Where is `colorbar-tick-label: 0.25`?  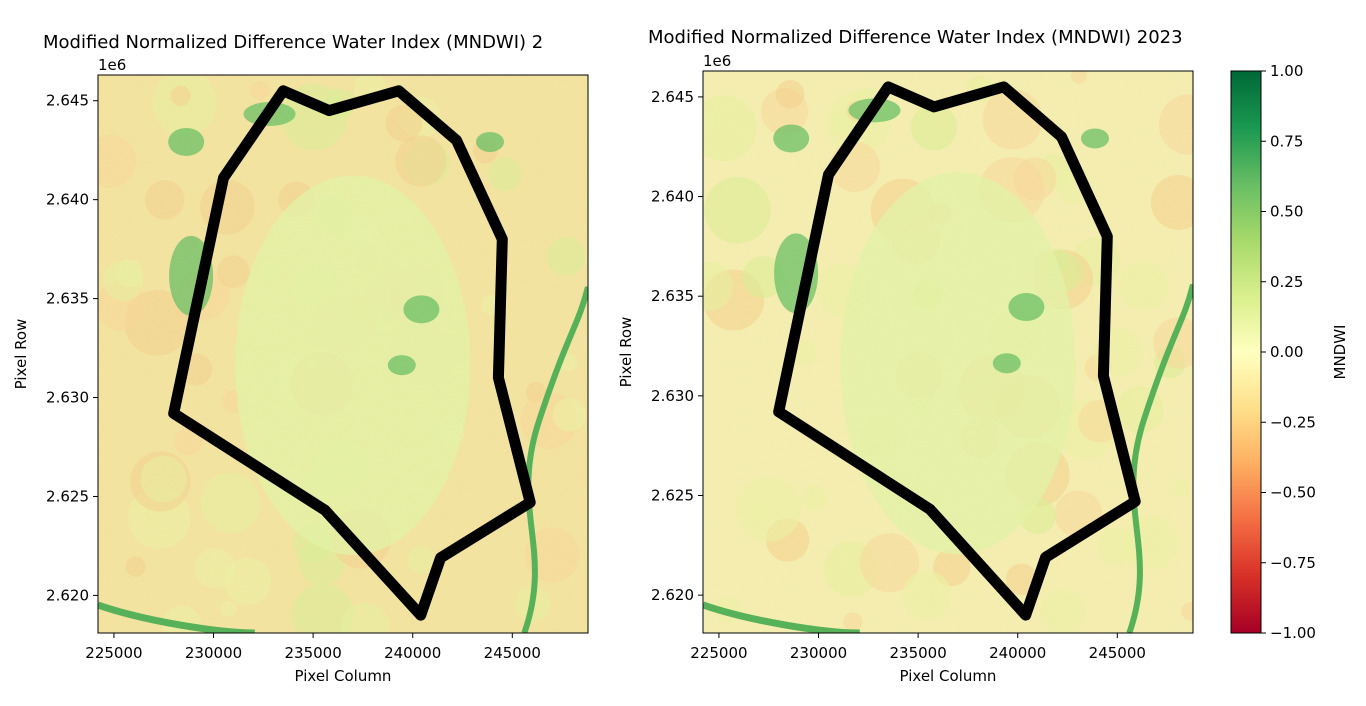 colorbar-tick-label: 0.25 is located at coordinates (1286, 282).